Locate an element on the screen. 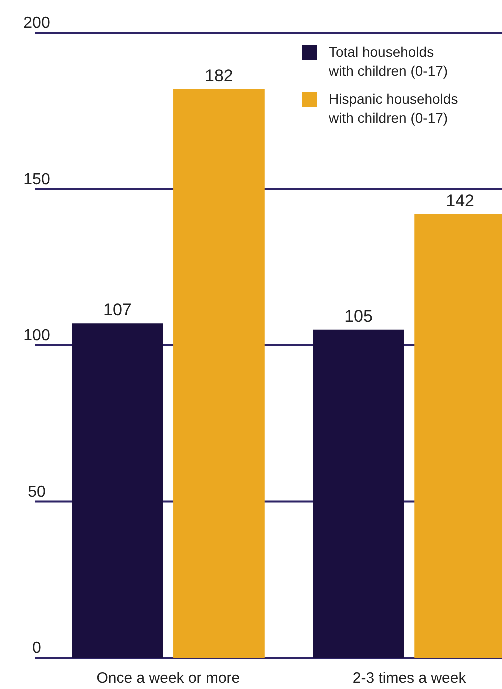 The image size is (502, 689). y-tick-label: 100 is located at coordinates (37, 336).